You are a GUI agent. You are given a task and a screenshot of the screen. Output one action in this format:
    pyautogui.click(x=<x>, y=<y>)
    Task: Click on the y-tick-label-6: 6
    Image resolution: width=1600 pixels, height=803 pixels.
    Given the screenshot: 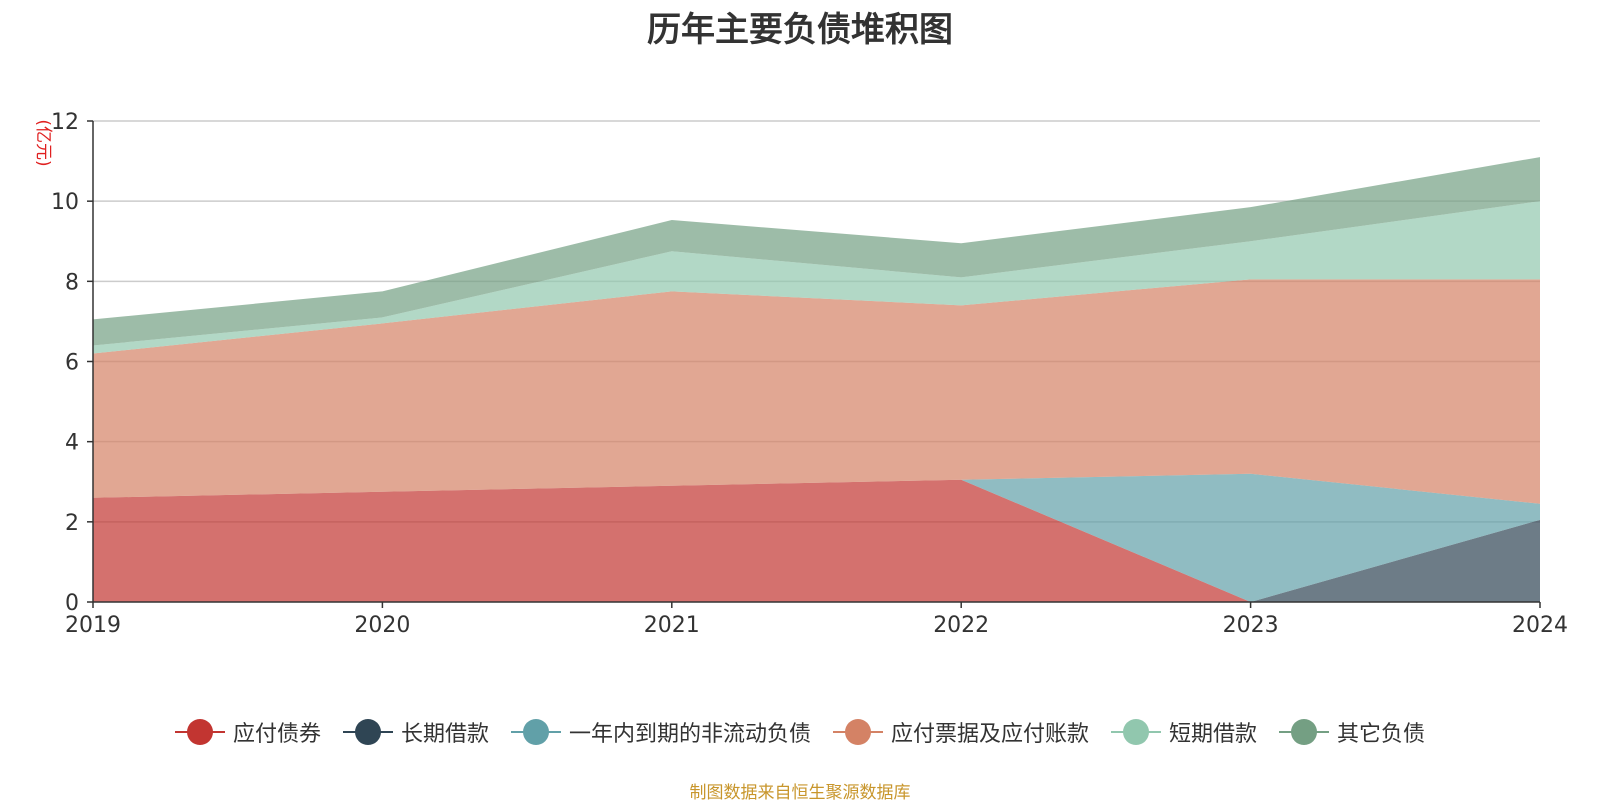 What is the action you would take?
    pyautogui.click(x=72, y=363)
    